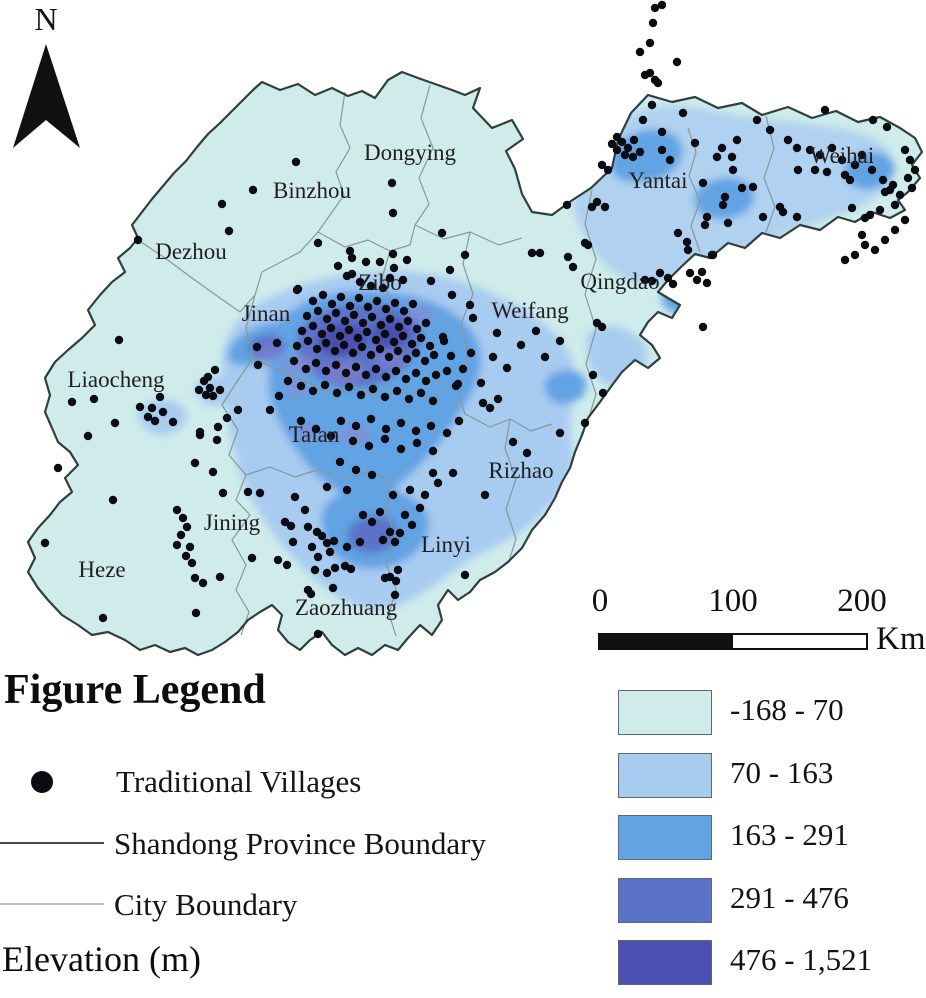 This screenshot has width=926, height=998. What do you see at coordinates (787, 709) in the screenshot?
I see `elevation-range-label: -168 - 70` at bounding box center [787, 709].